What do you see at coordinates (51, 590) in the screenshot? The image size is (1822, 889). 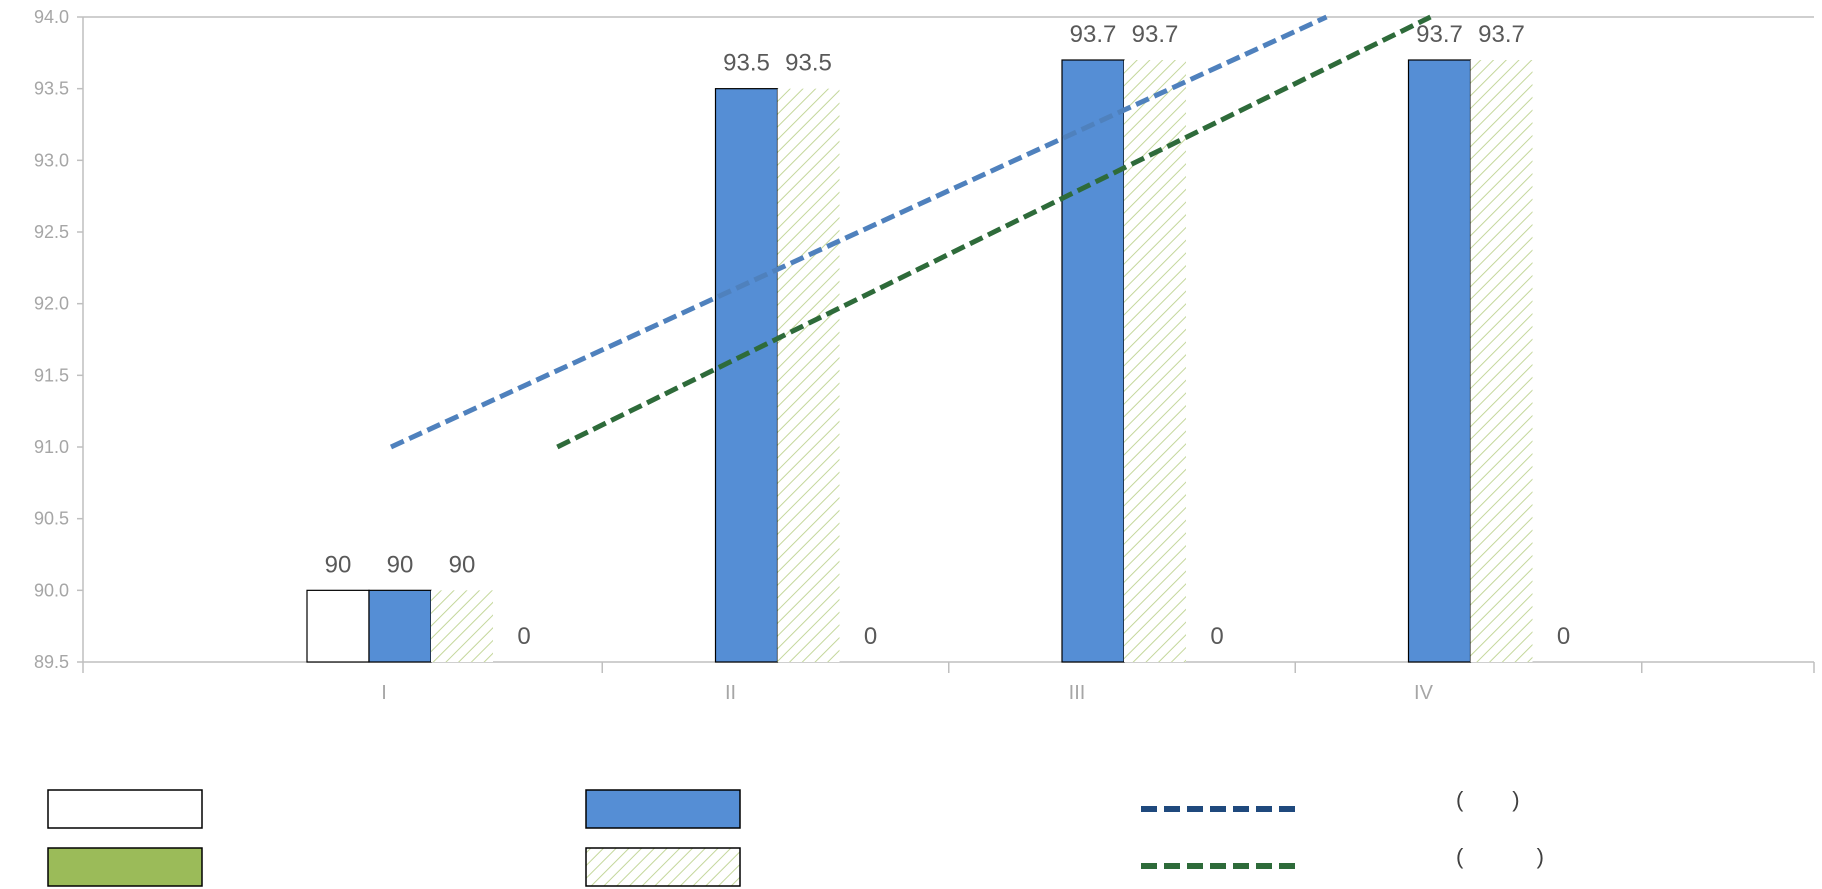 I see `y-tick-label: 90.0` at bounding box center [51, 590].